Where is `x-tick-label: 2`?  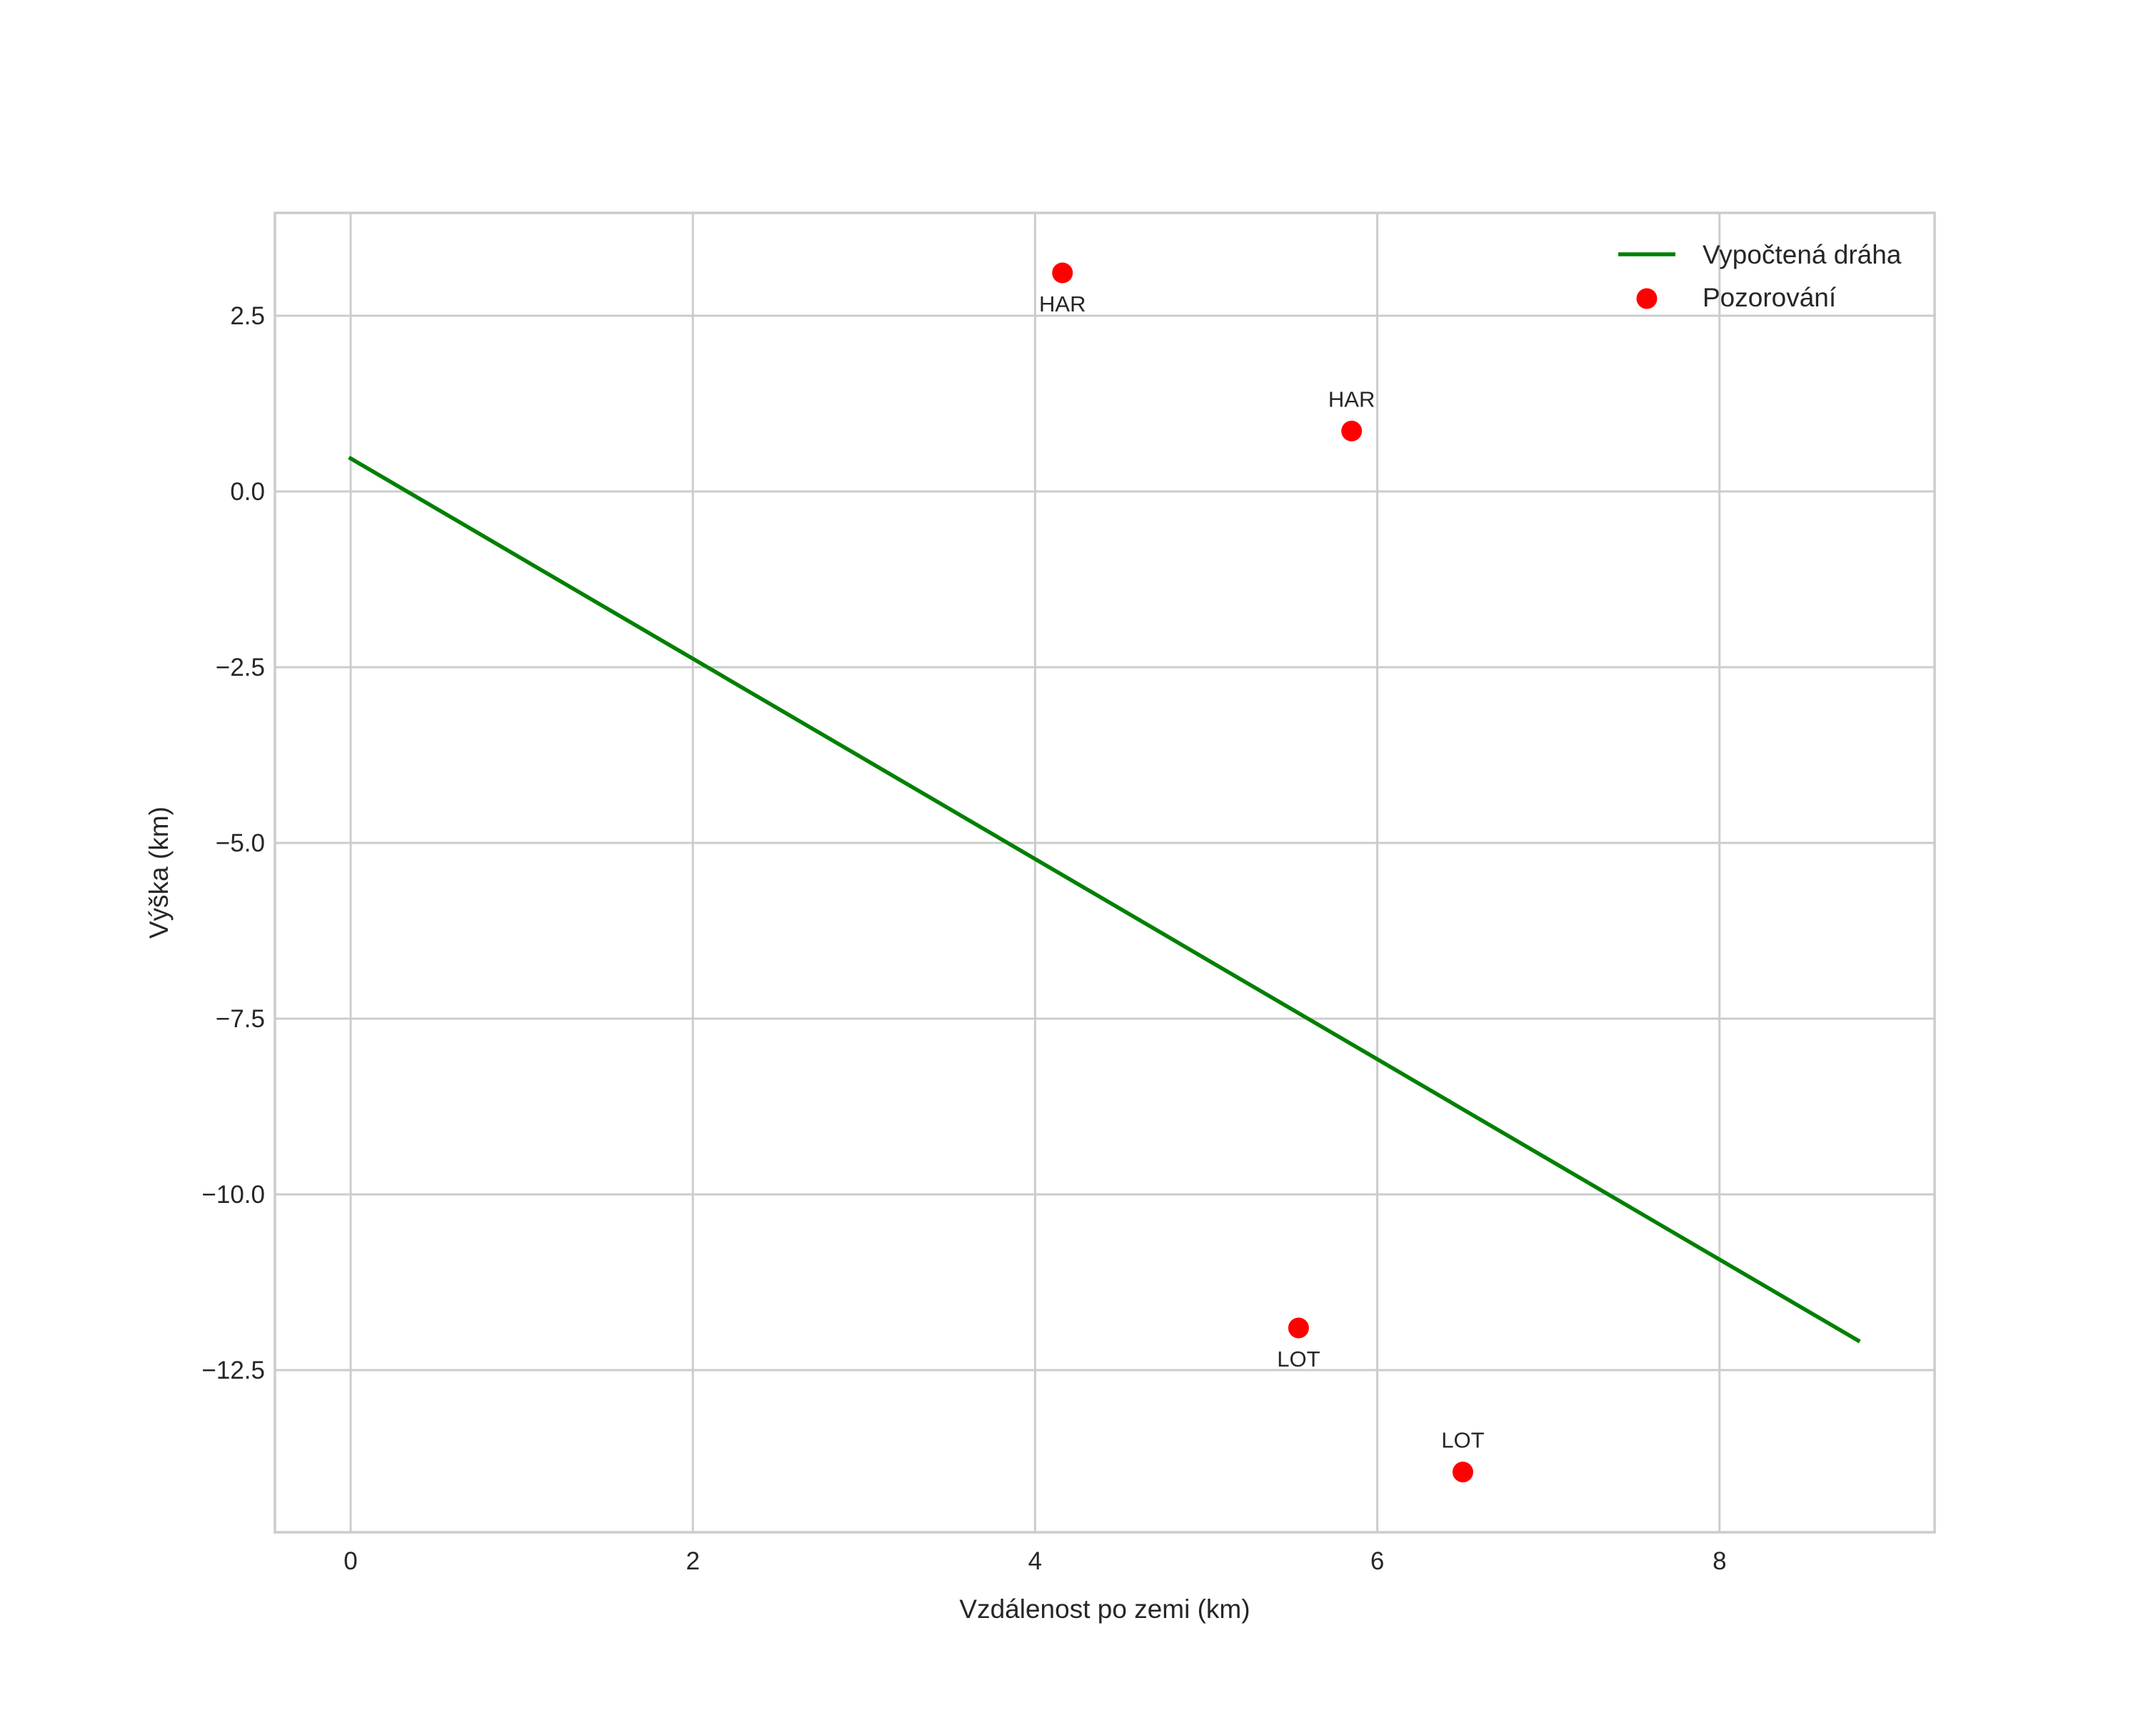
x-tick-label: 2 is located at coordinates (693, 1561).